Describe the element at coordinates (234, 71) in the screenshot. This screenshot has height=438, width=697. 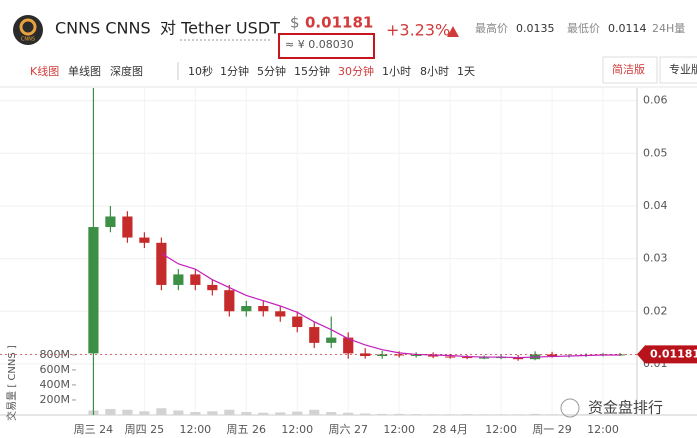
I see `interval-tab: 1分钟` at that location.